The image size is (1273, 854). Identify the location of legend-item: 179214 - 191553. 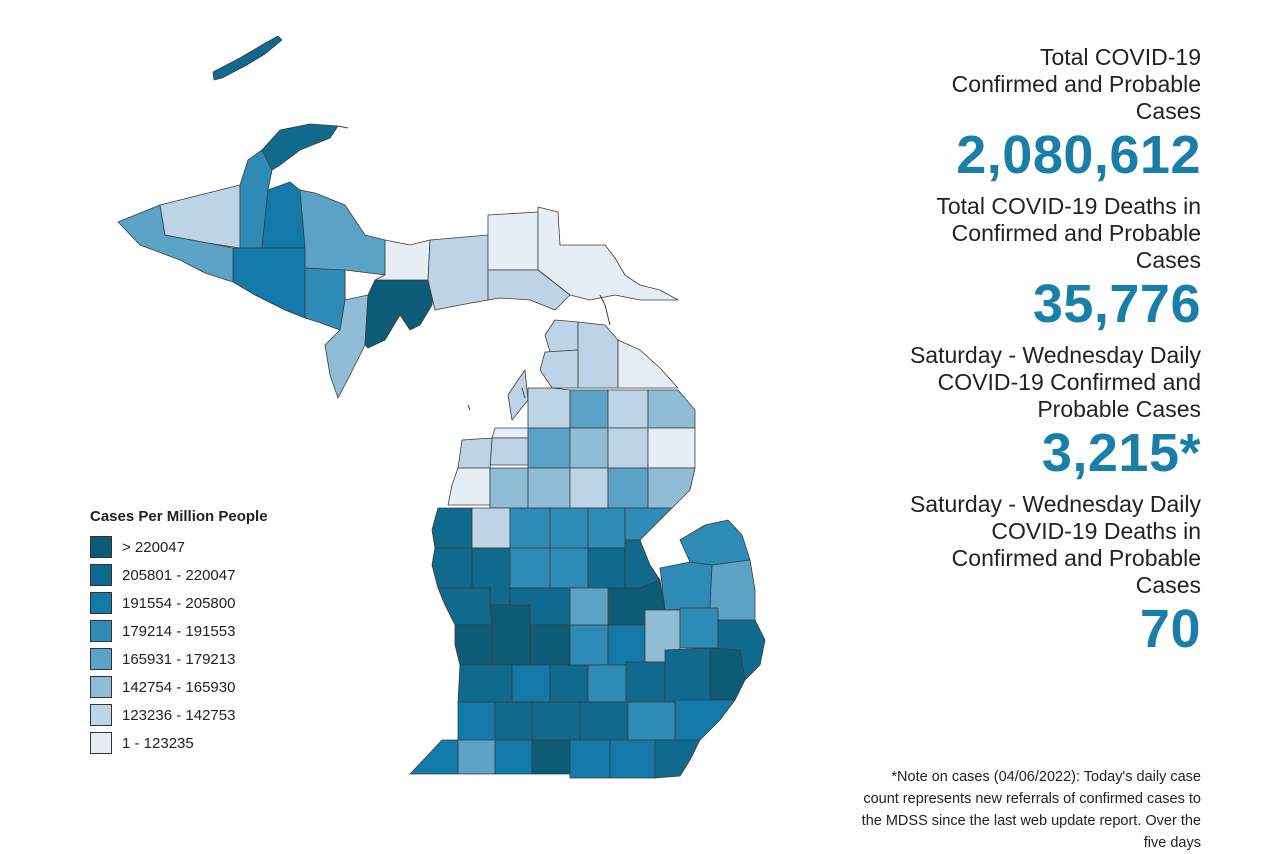
(179, 631).